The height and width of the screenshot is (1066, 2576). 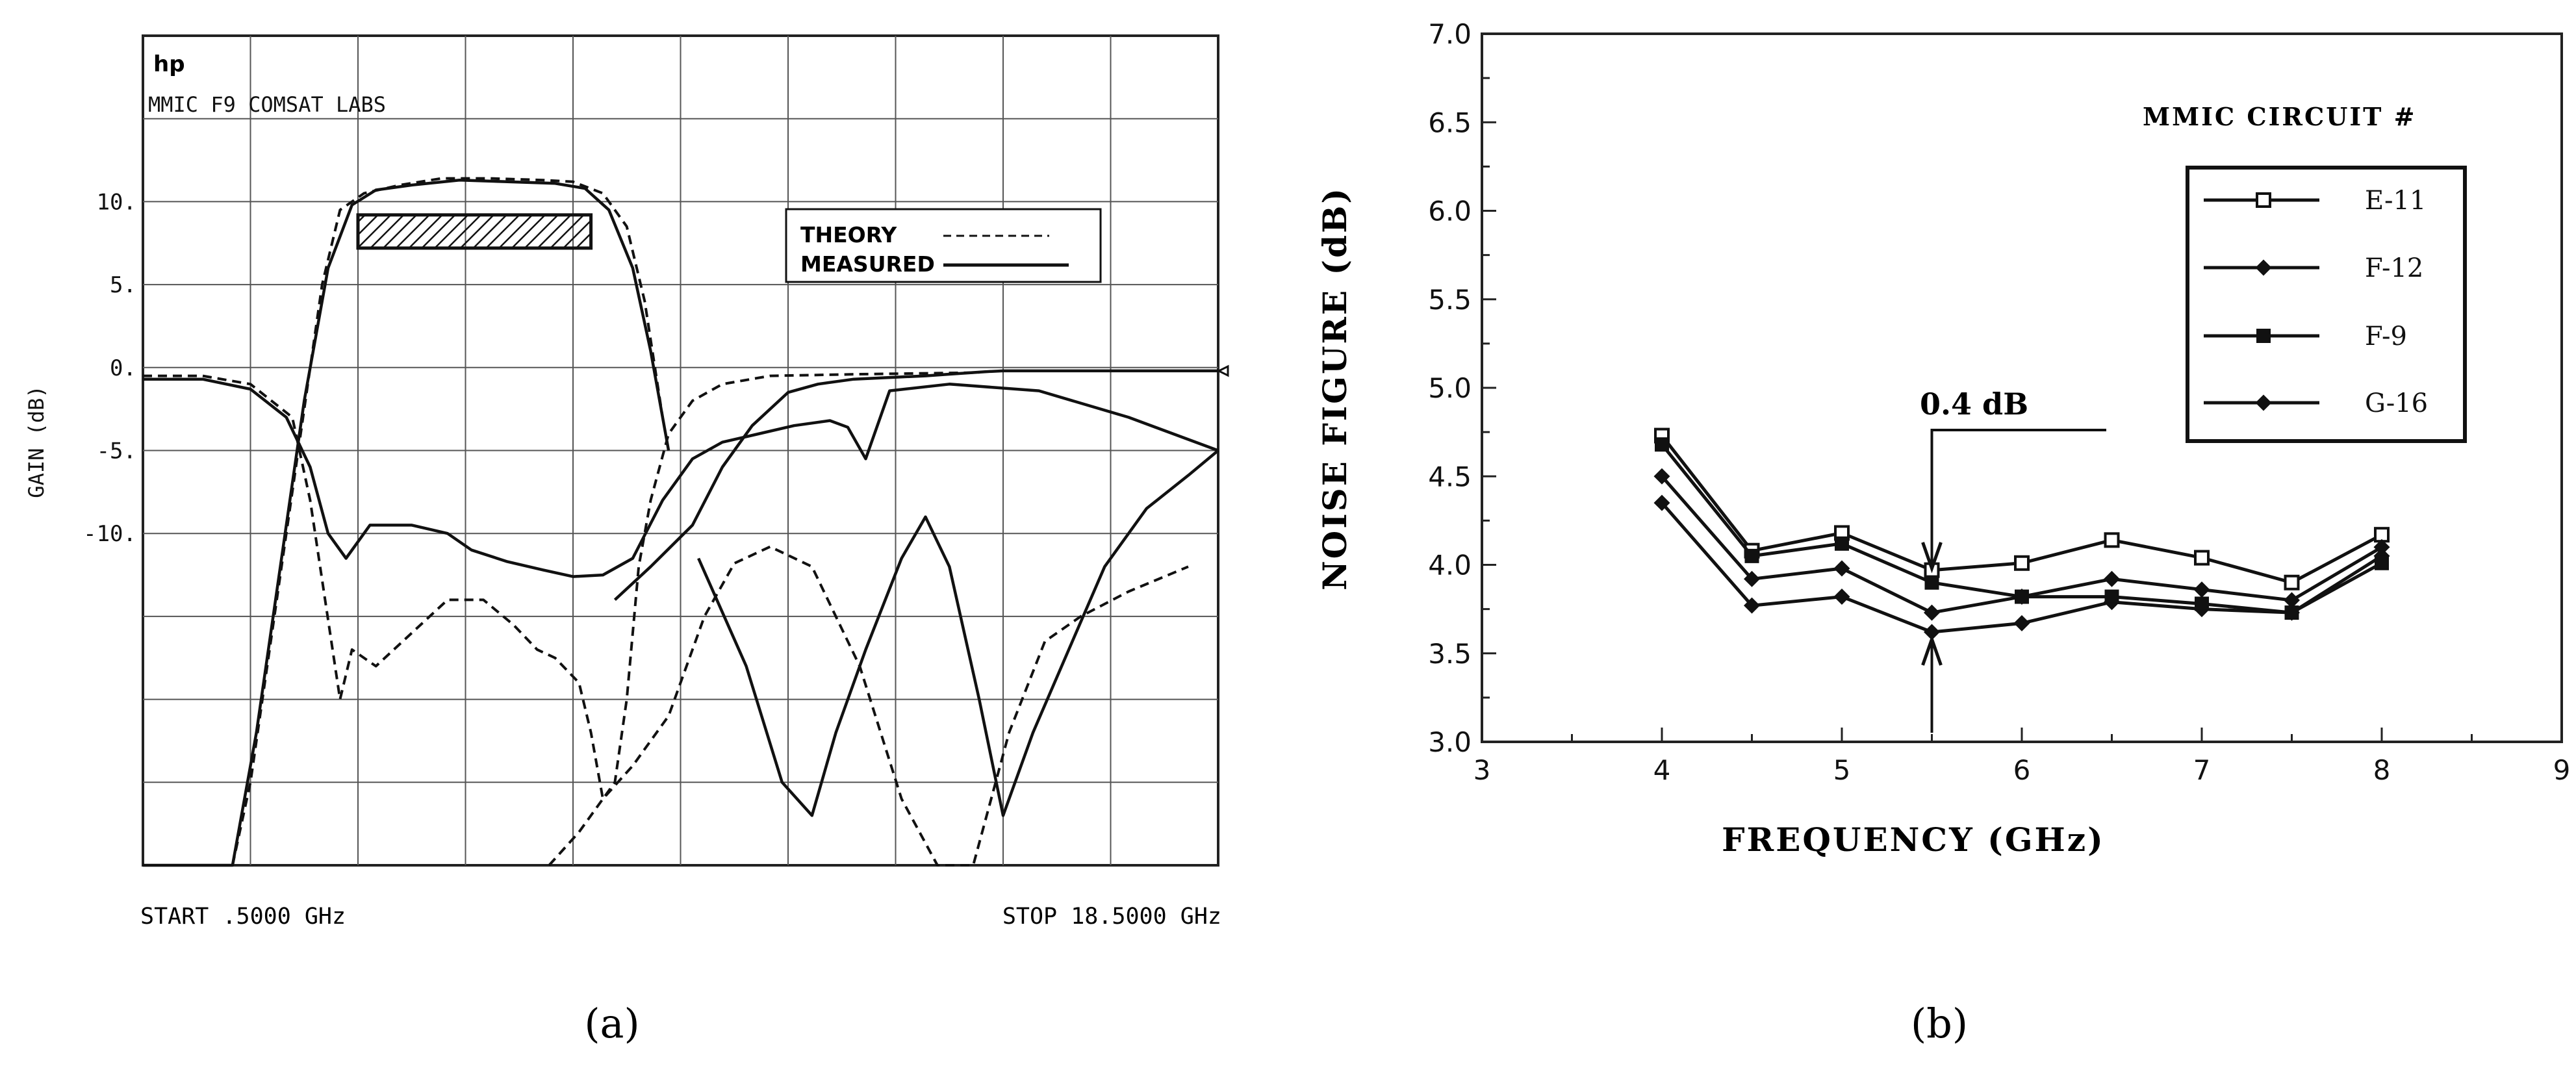 What do you see at coordinates (123, 285) in the screenshot?
I see `panel-a-y-tick-label: 5.` at bounding box center [123, 285].